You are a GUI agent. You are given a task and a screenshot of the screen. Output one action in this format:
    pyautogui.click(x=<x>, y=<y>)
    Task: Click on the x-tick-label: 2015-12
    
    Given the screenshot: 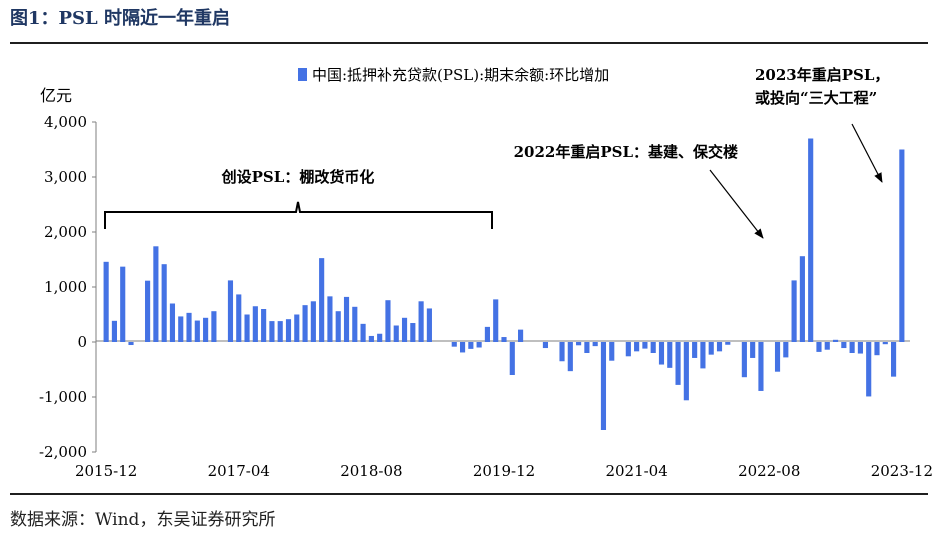 What is the action you would take?
    pyautogui.click(x=106, y=471)
    